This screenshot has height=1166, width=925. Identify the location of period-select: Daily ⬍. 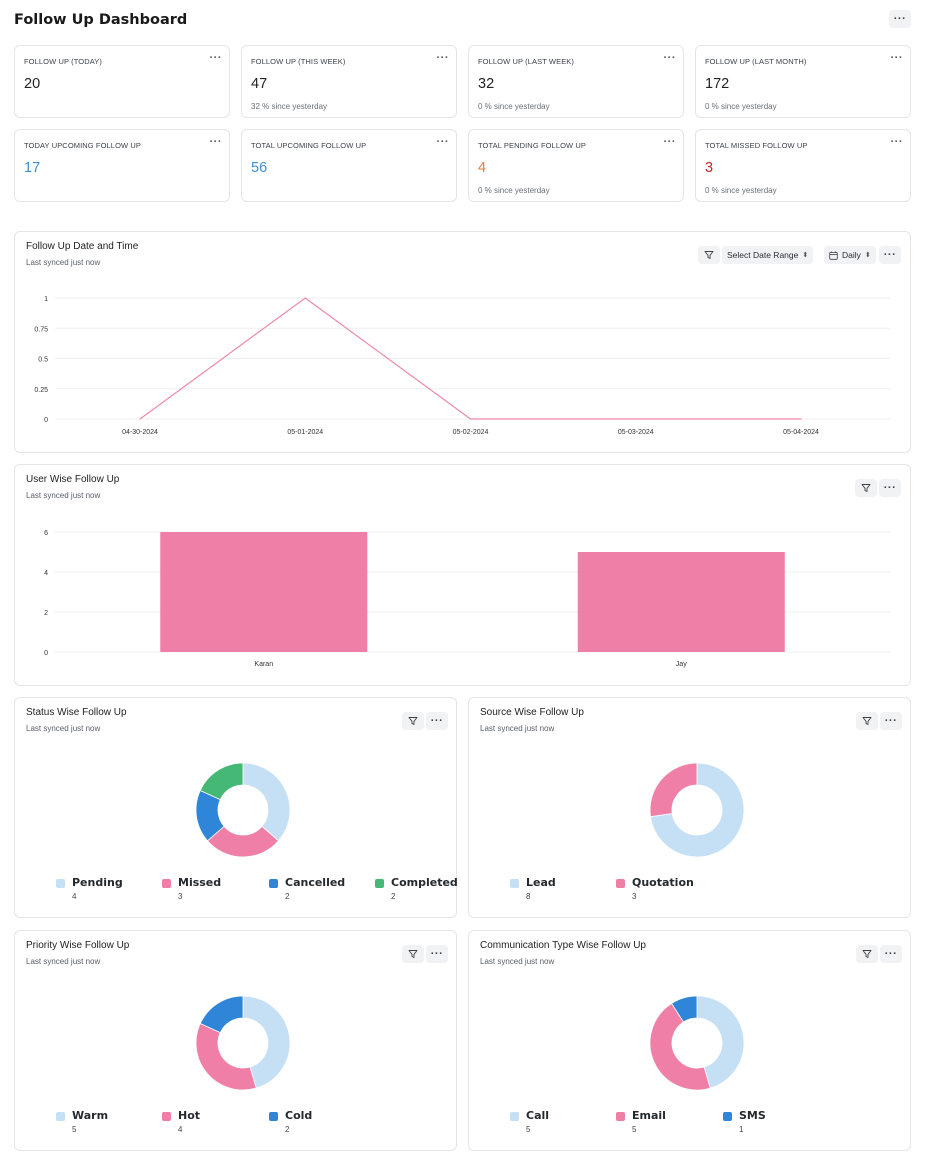
(850, 255).